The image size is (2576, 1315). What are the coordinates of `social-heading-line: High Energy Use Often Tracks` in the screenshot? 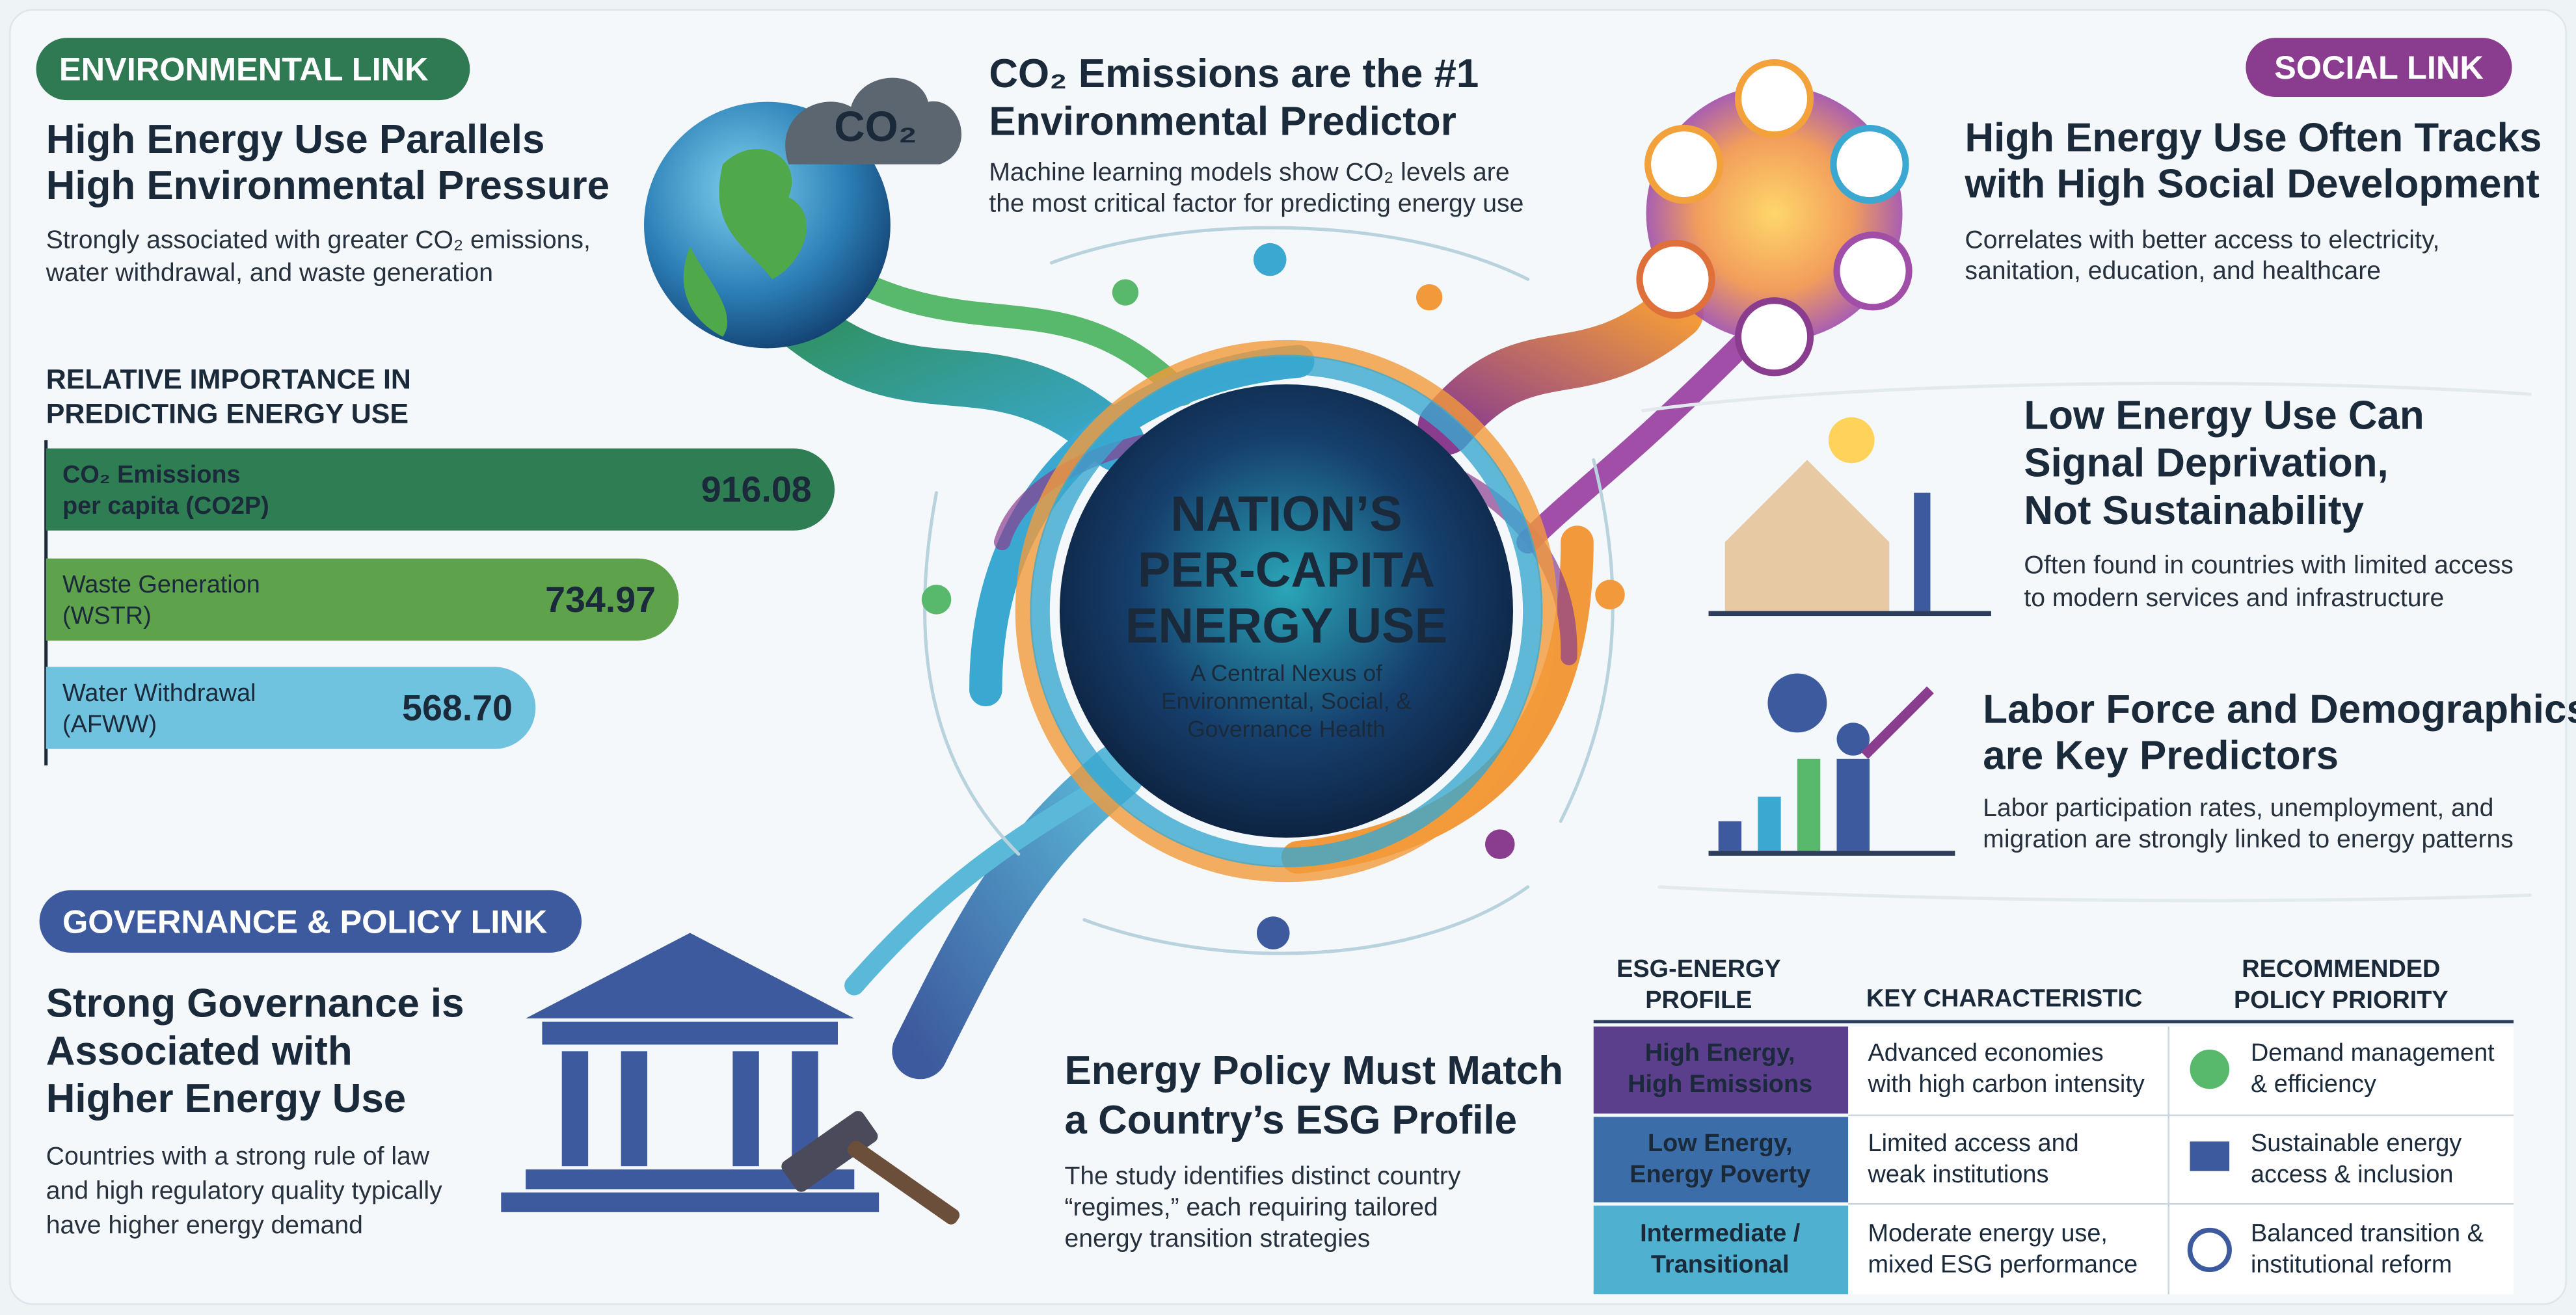 It's located at (2253, 138).